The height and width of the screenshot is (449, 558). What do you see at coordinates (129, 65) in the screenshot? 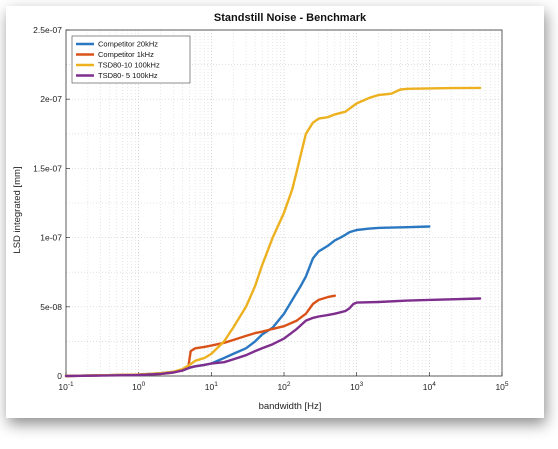
I see `legend-label: TSD80-10 100kHz` at bounding box center [129, 65].